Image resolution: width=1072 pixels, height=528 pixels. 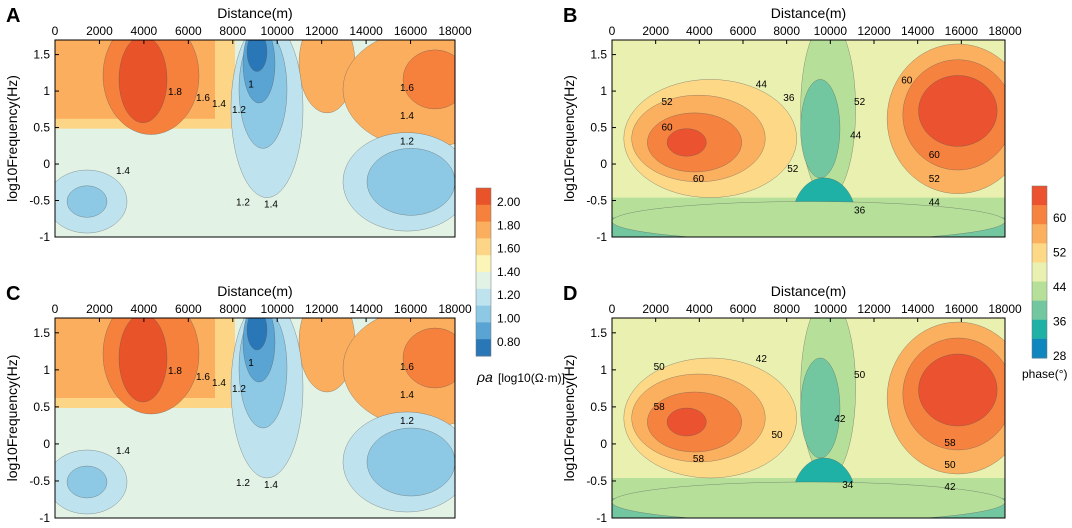 What do you see at coordinates (570, 294) in the screenshot?
I see `panel-letter: D` at bounding box center [570, 294].